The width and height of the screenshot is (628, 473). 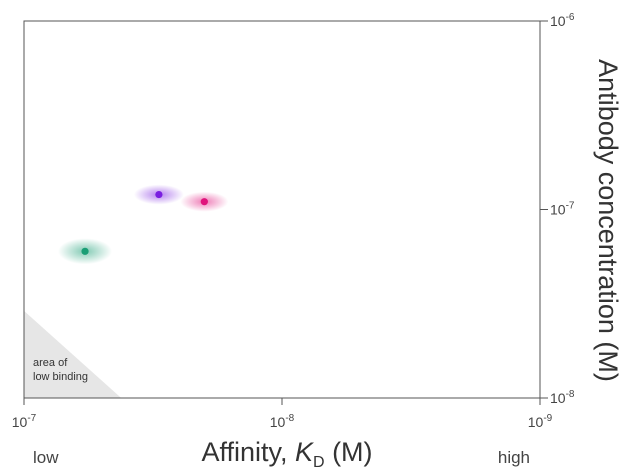 I want to click on y-tick-label: 10⁻⁸, so click(x=562, y=397).